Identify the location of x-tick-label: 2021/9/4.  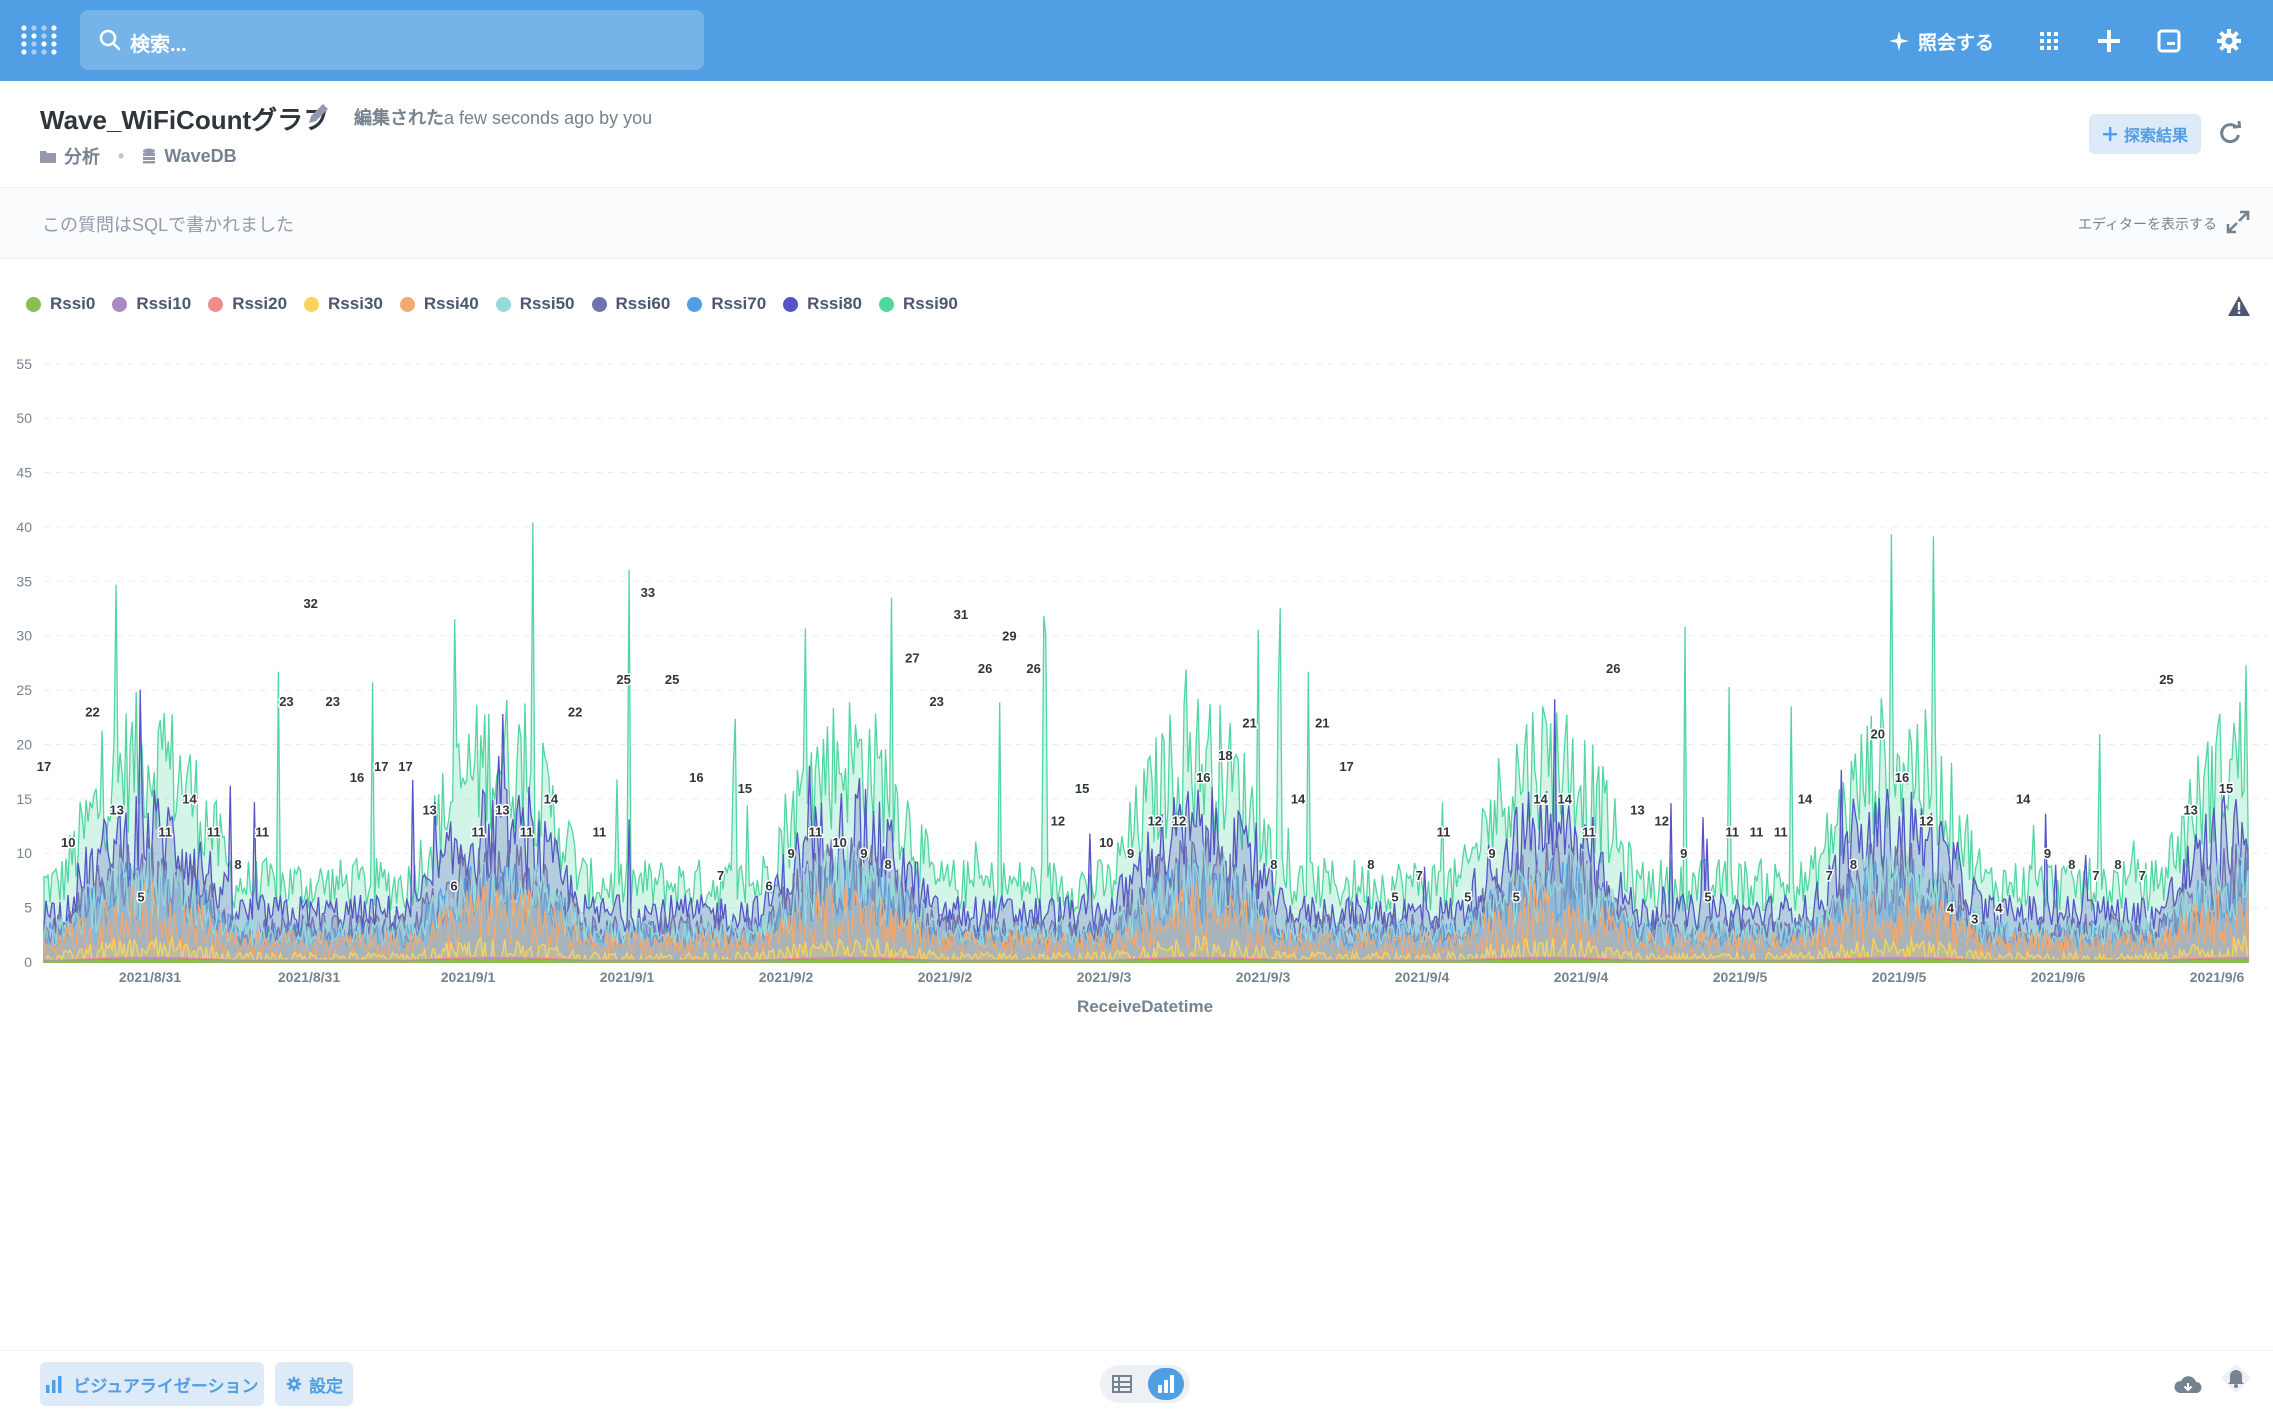
(1422, 977).